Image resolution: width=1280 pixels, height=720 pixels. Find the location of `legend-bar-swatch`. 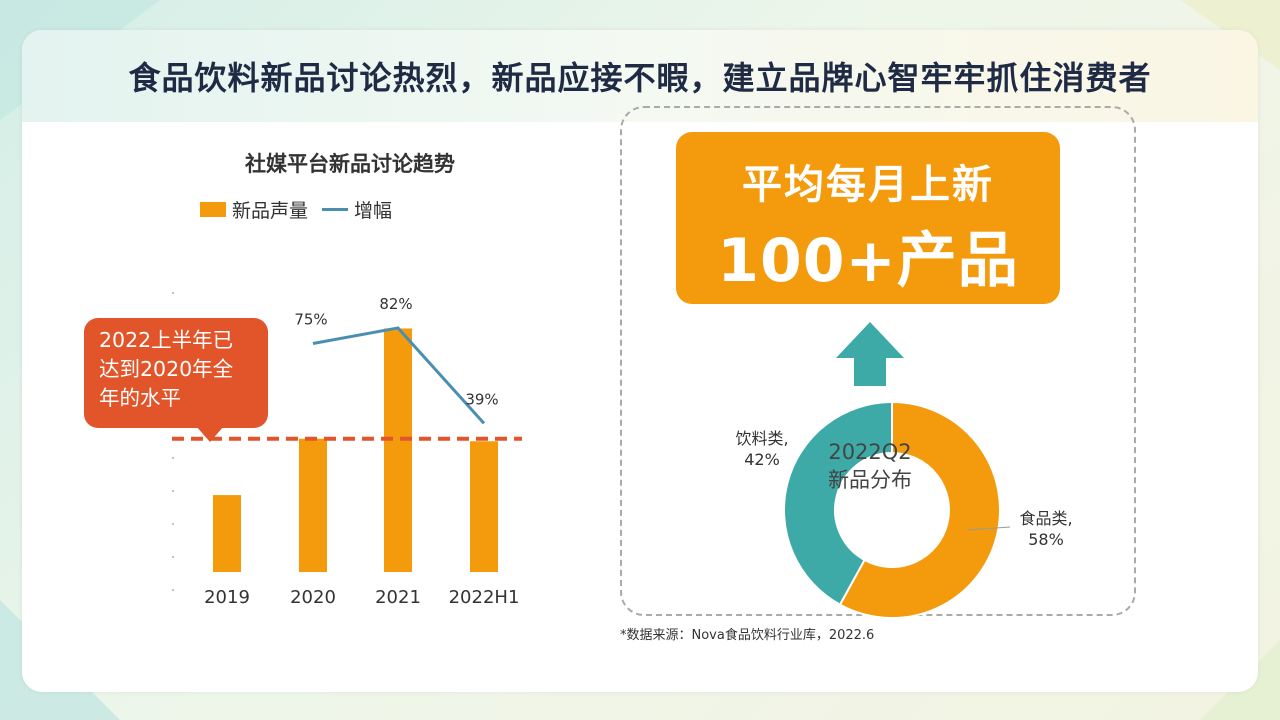

legend-bar-swatch is located at coordinates (213, 209).